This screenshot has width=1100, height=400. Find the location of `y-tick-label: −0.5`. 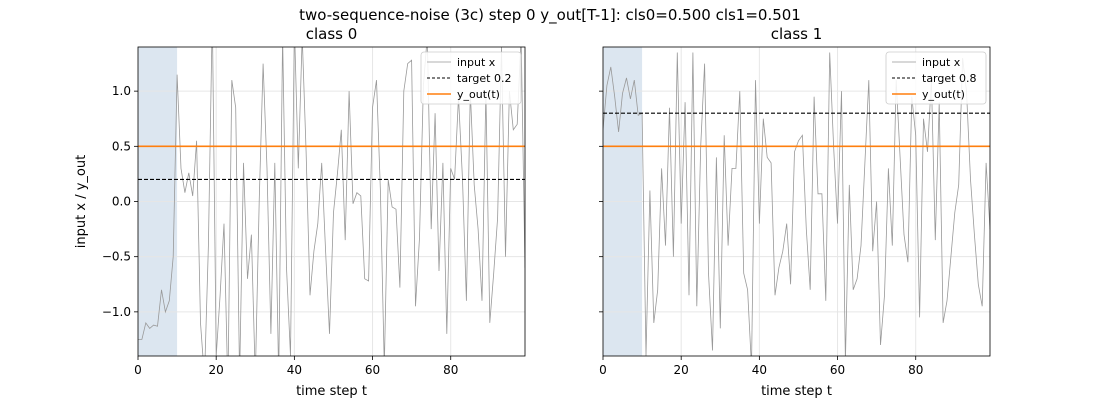

y-tick-label: −0.5 is located at coordinates (116, 257).